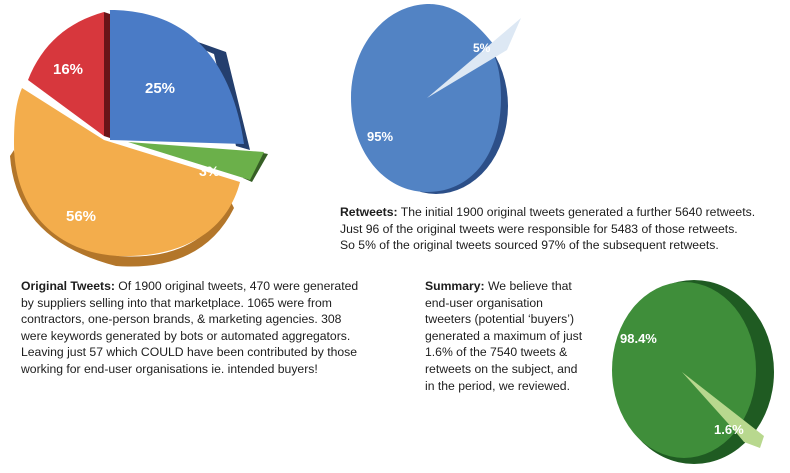 The image size is (790, 473). I want to click on pie1-label-3: 16%, so click(68, 69).